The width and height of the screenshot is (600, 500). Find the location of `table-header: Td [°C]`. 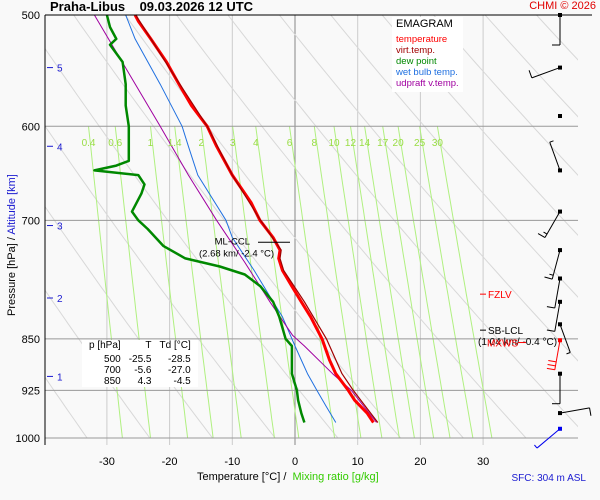

table-header: Td [°C] is located at coordinates (175, 345).